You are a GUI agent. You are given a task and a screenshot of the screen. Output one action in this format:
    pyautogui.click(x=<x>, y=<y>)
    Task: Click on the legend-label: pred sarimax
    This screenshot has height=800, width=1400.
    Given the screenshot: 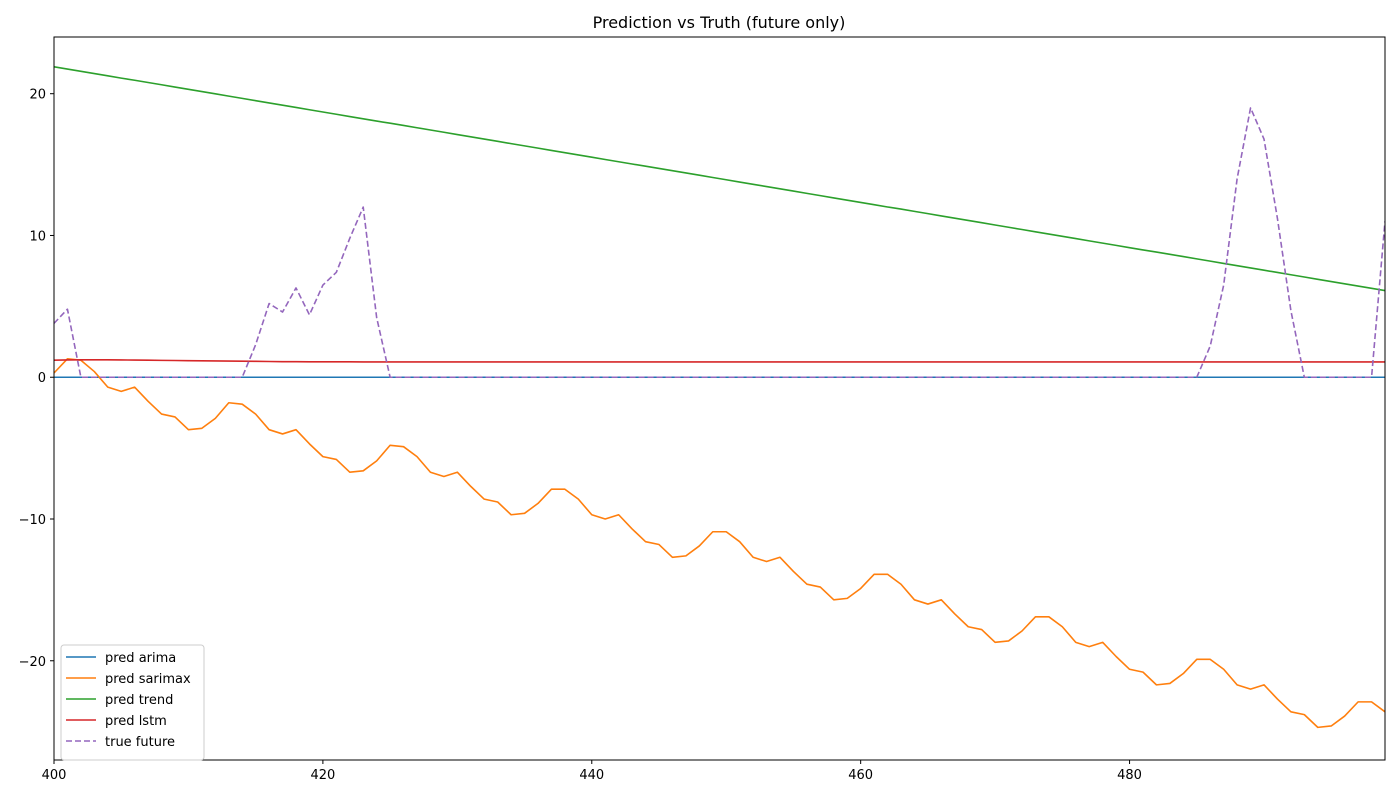 What is the action you would take?
    pyautogui.click(x=148, y=679)
    